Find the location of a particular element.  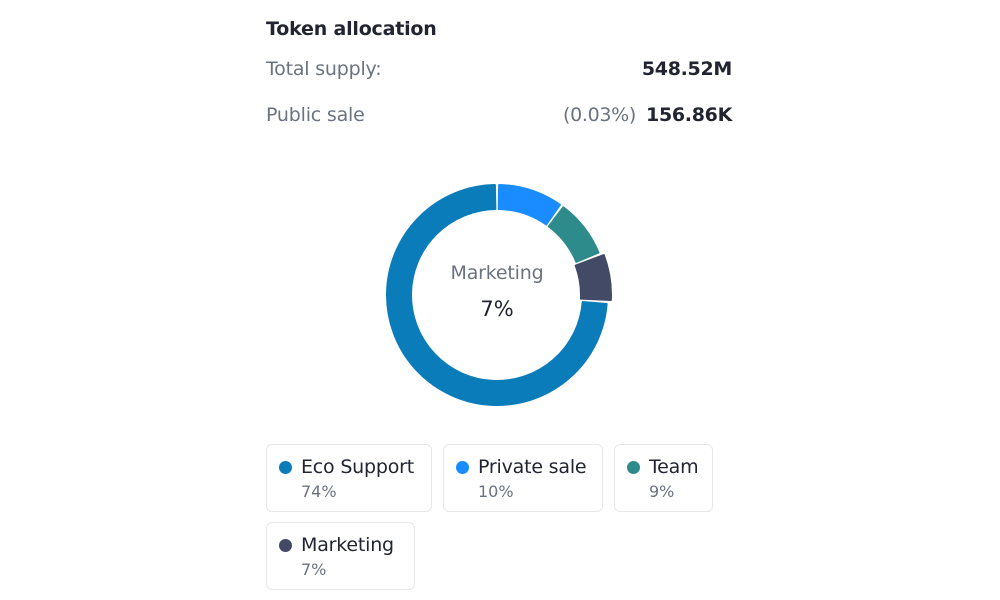

legend-label: Team is located at coordinates (674, 467).